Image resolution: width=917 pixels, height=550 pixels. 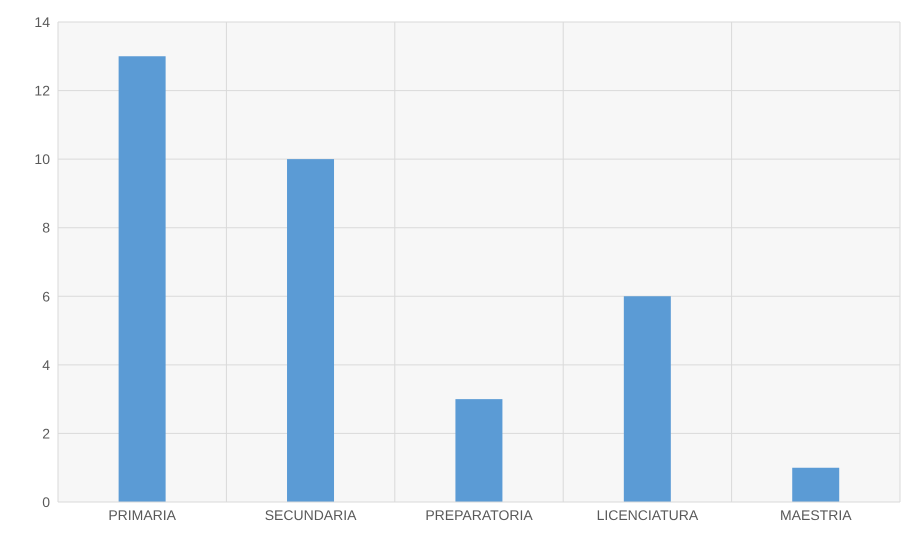 I want to click on y-tick-label: 10, so click(x=42, y=159).